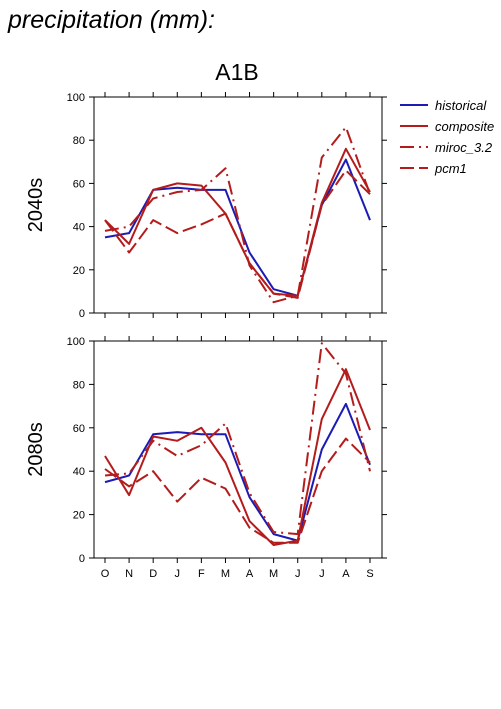 This screenshot has width=501, height=709. I want to click on legend-item-pcm1: pcm1, so click(433, 168).